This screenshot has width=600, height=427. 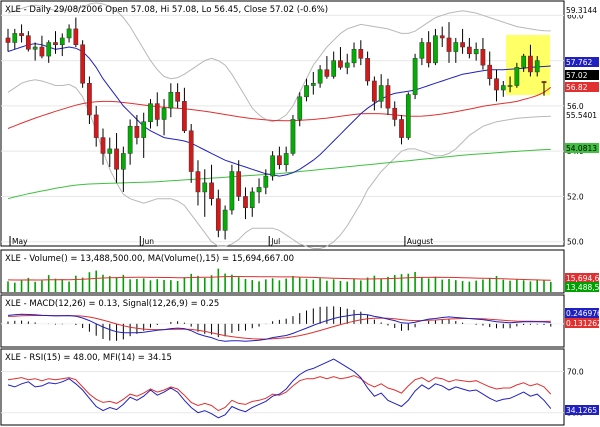 I want to click on sma-200-value: 54.0813, so click(x=581, y=148).